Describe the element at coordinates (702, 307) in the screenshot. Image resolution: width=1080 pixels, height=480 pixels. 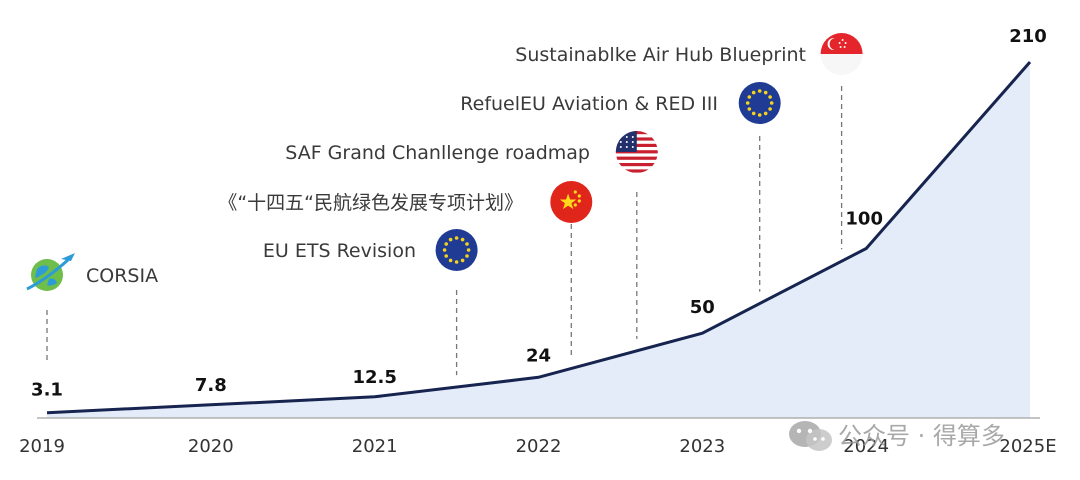
I see `value-label: 50` at that location.